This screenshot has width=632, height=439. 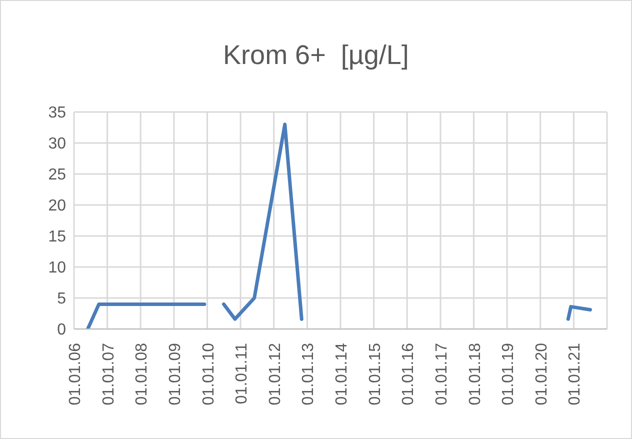 What do you see at coordinates (509, 374) in the screenshot?
I see `x-tick-label: 01.01.19` at bounding box center [509, 374].